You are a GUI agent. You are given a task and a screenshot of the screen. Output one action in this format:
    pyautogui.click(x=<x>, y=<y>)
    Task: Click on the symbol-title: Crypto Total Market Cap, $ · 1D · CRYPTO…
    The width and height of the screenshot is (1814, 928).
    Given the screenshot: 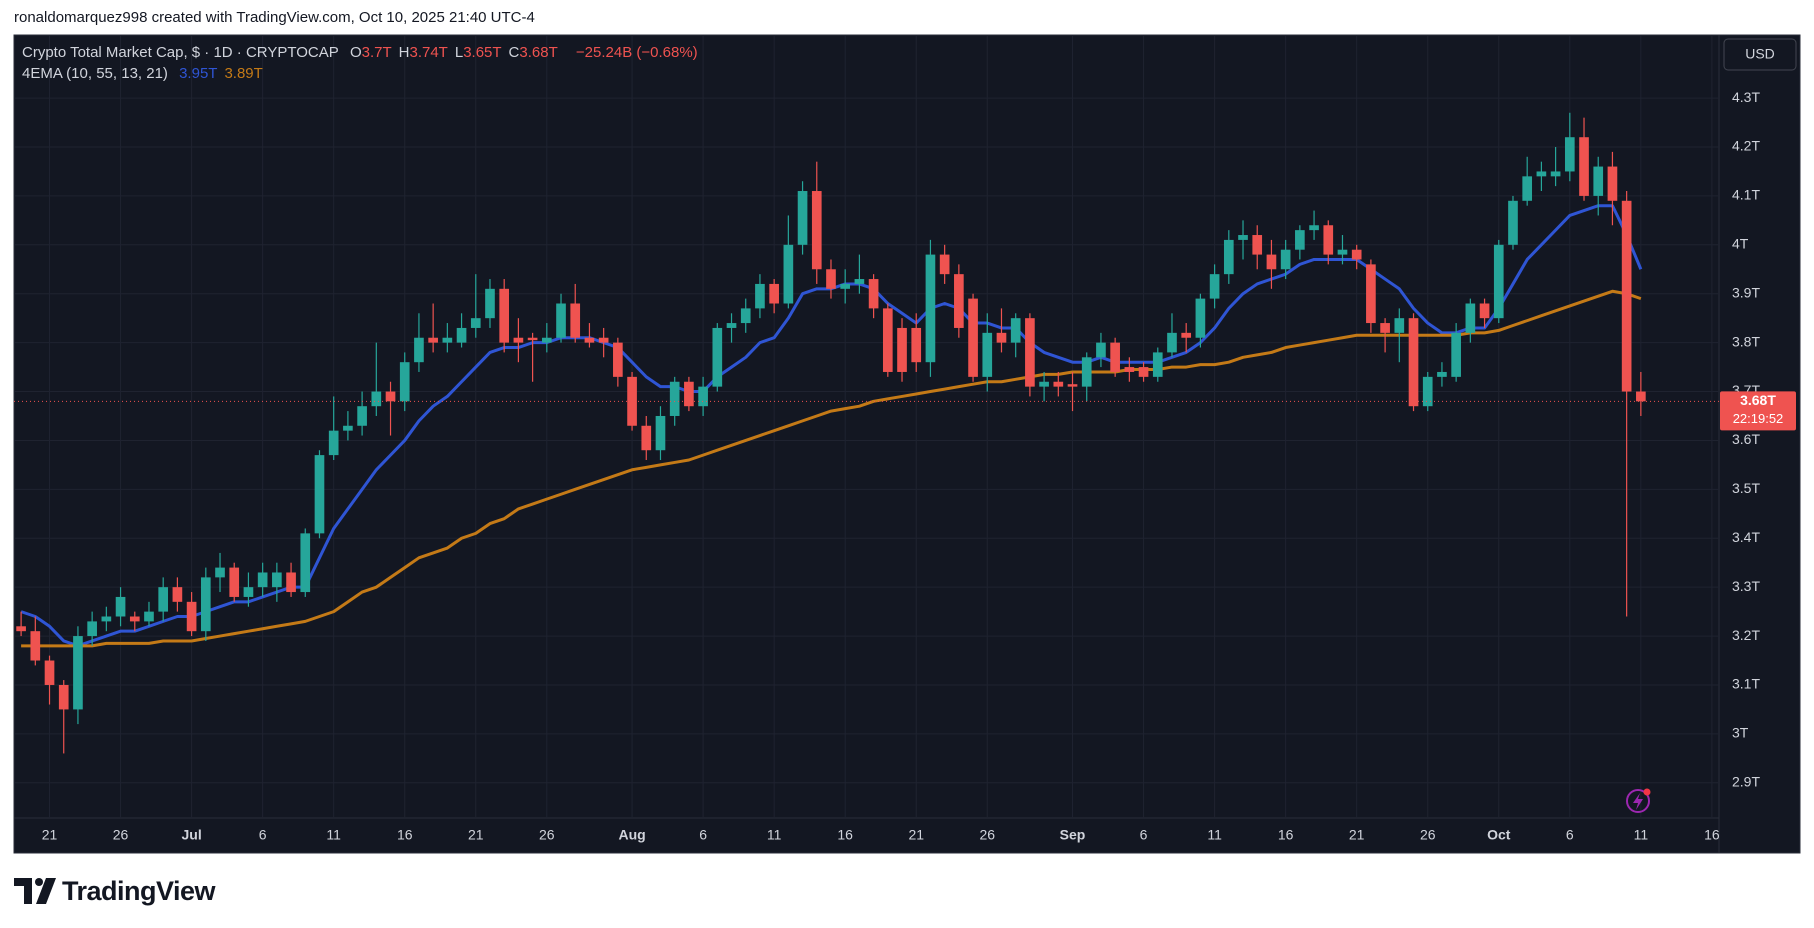 What is the action you would take?
    pyautogui.click(x=180, y=52)
    